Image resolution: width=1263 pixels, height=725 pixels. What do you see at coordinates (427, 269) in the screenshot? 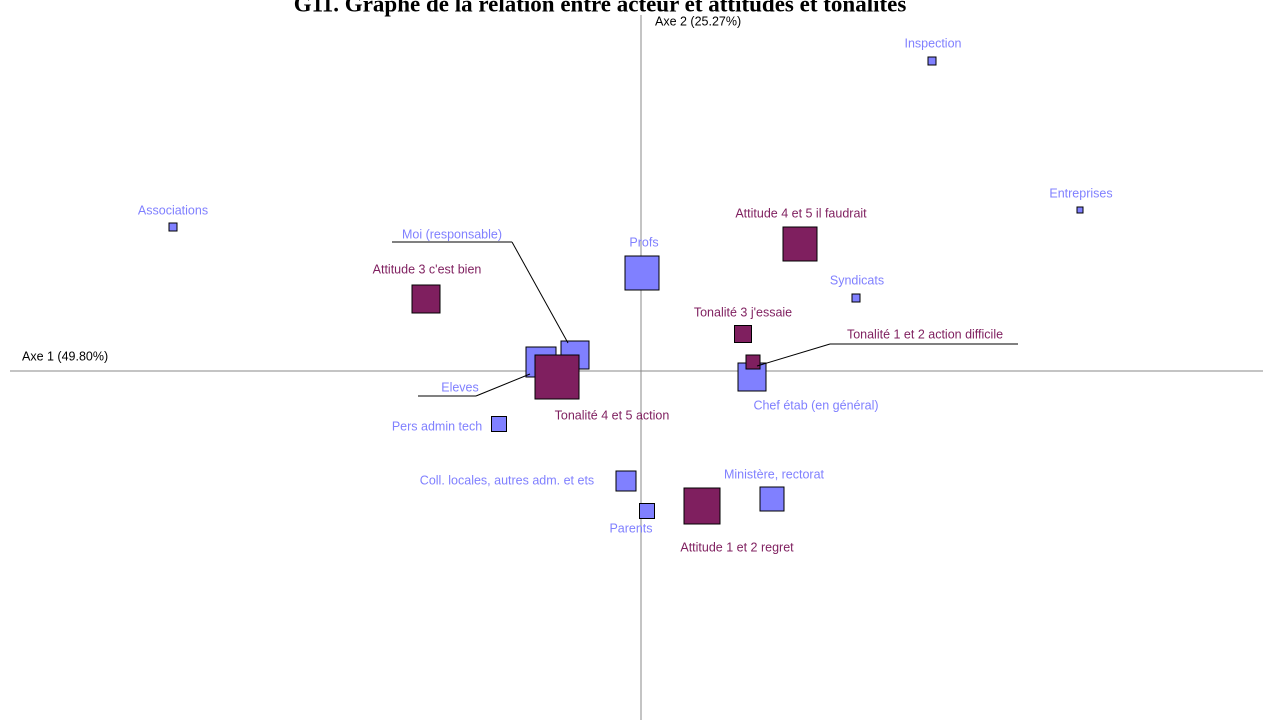
I see `point-label: Attitude 3 c'est bien` at bounding box center [427, 269].